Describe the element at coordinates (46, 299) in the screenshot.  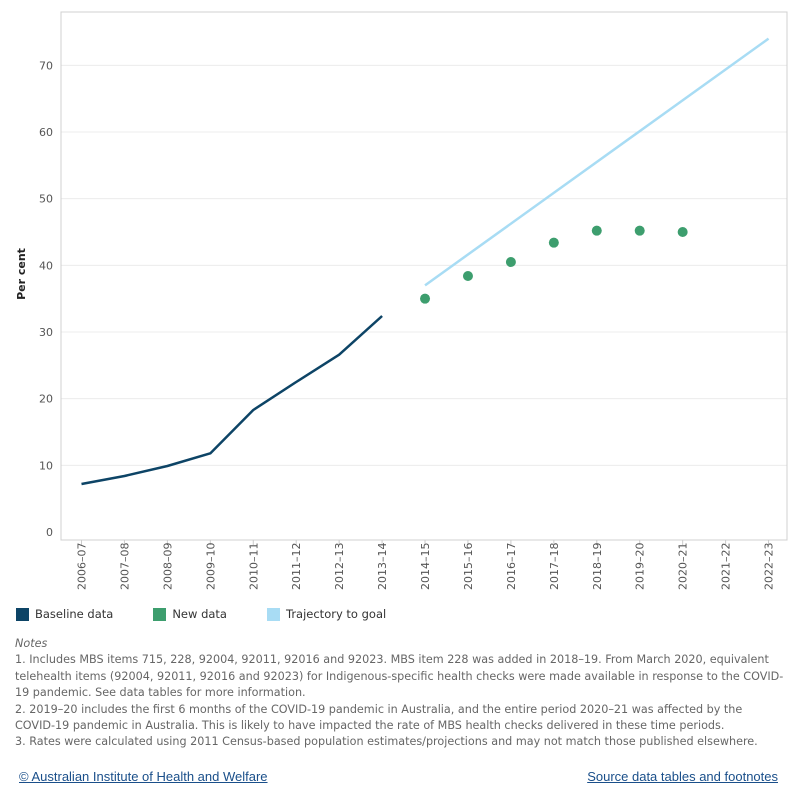
I see `y-axis-ticks: 0 10 20 30 40 50 60 70` at that location.